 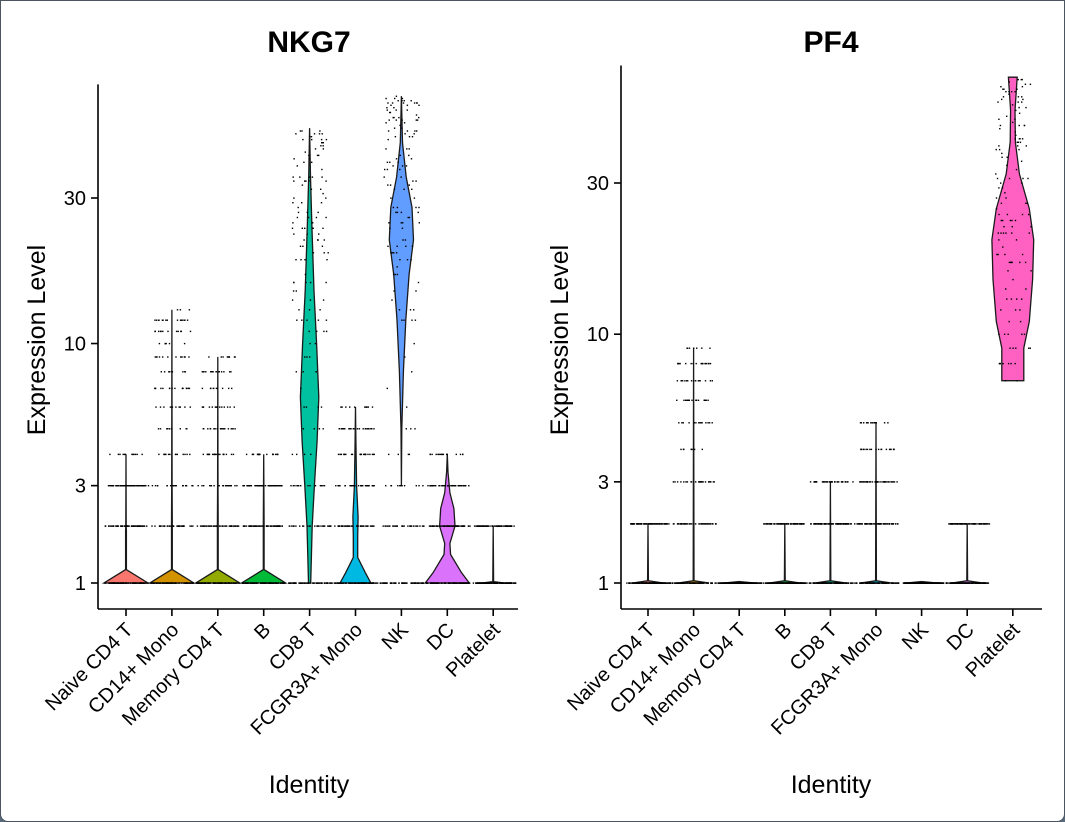 What do you see at coordinates (309, 356) in the screenshot?
I see `nkg7-violin-cd8-t` at bounding box center [309, 356].